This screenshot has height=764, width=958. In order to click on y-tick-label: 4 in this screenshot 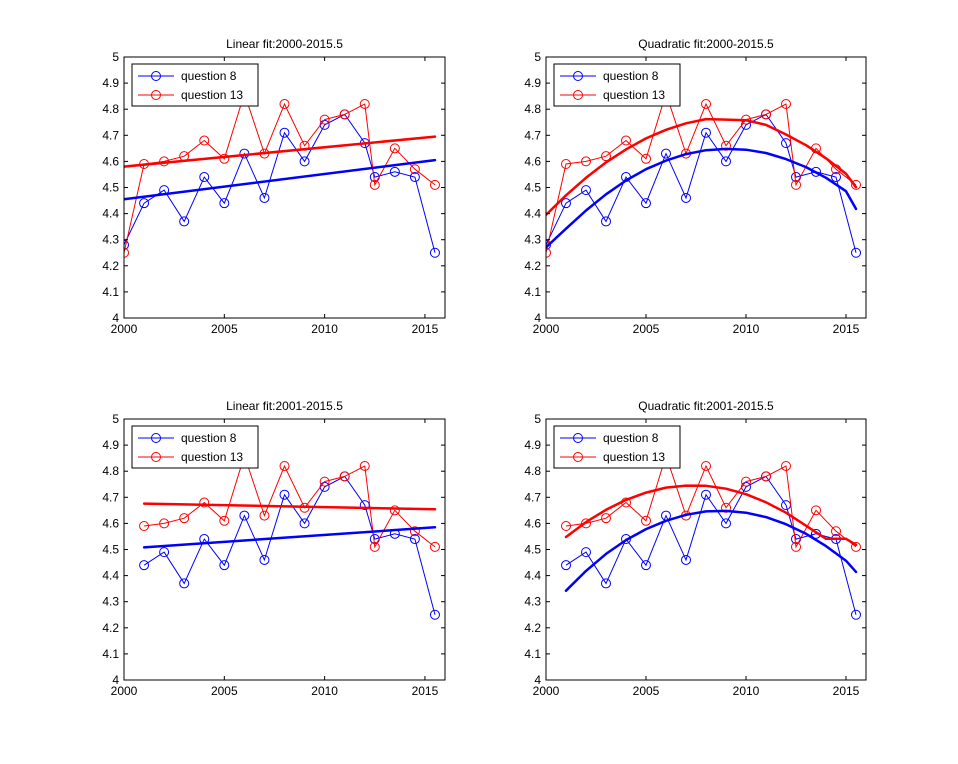, I will do `click(537, 680)`.